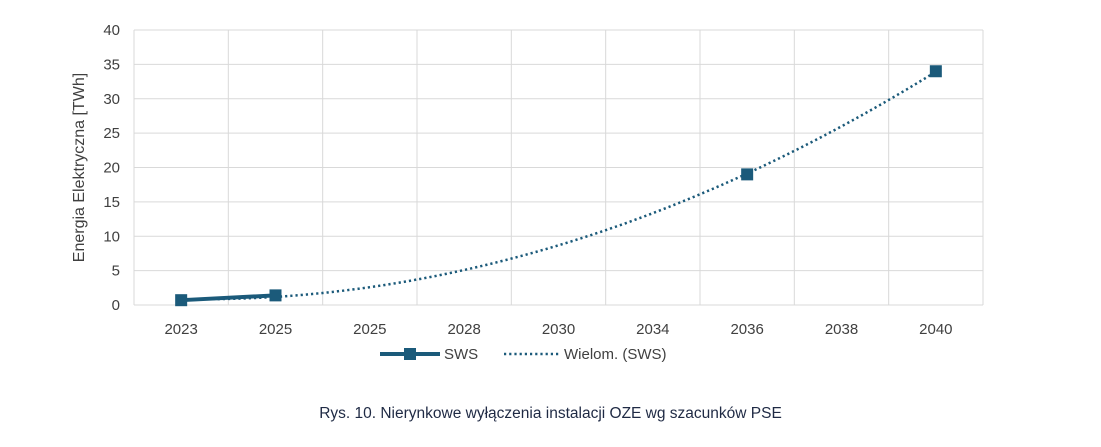 Image resolution: width=1101 pixels, height=447 pixels. Describe the element at coordinates (111, 133) in the screenshot. I see `y-tick-label: 25` at that location.